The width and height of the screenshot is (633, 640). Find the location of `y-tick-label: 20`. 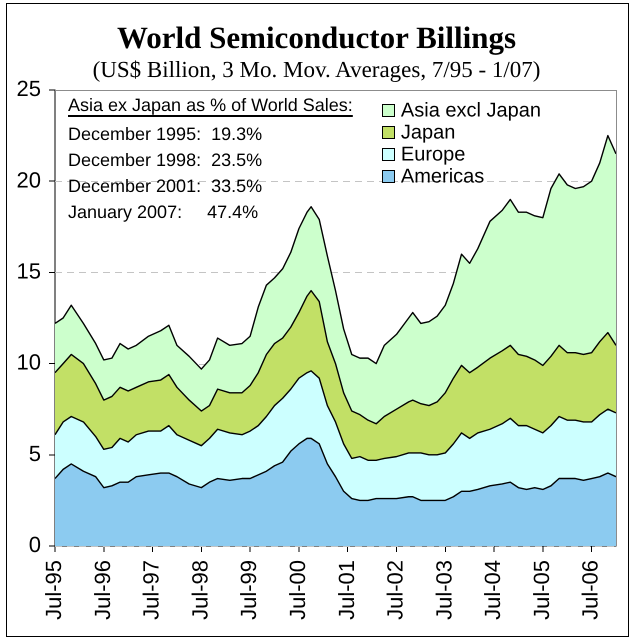

y-tick-label: 20 is located at coordinates (28, 179).